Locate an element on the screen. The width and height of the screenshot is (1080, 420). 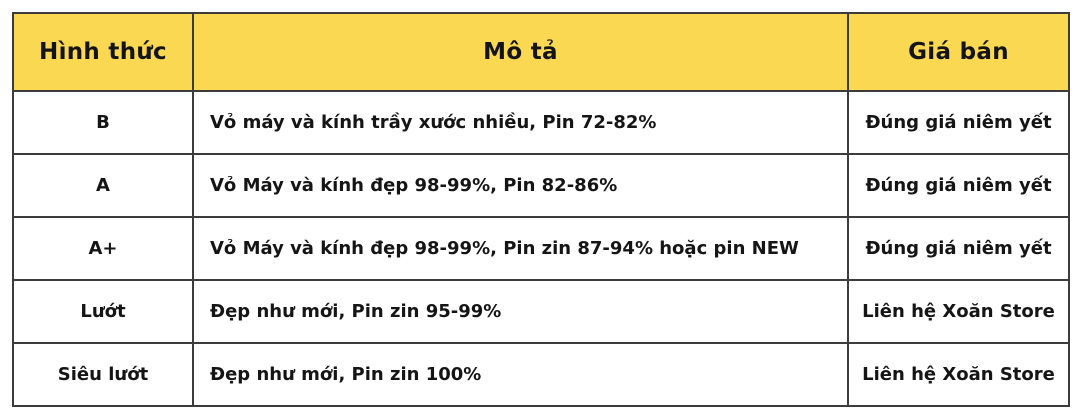
grade-cell: Siêu lướt is located at coordinates (103, 374).